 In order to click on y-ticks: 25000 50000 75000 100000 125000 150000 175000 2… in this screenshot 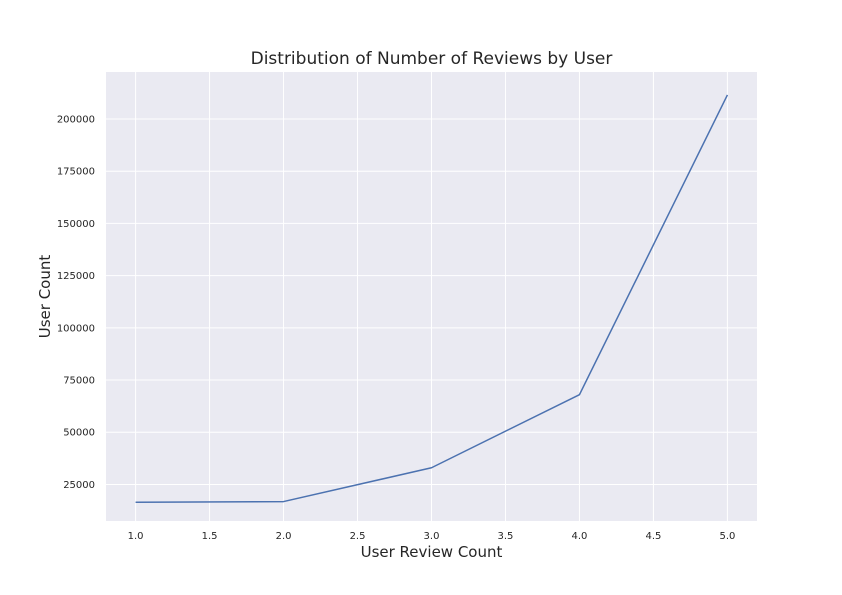, I will do `click(76, 302)`.